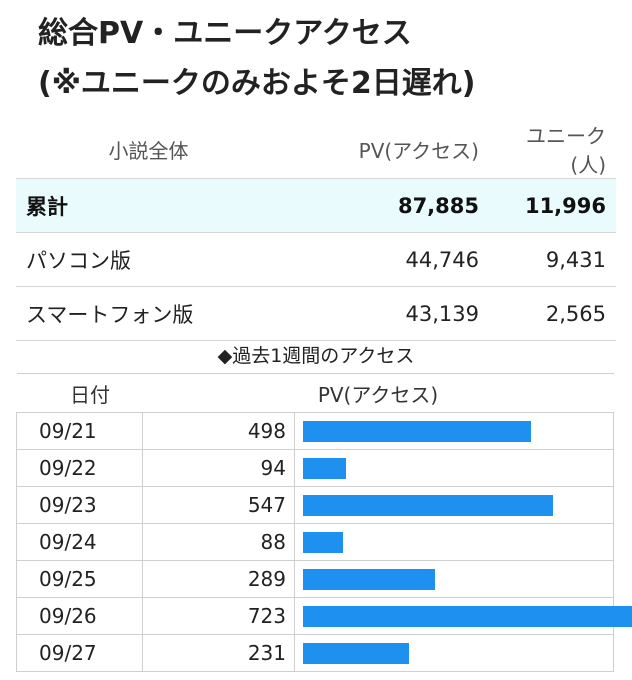 The height and width of the screenshot is (680, 632). I want to click on summary-row-pc: パソコン版 44,746 9,431, so click(316, 259).